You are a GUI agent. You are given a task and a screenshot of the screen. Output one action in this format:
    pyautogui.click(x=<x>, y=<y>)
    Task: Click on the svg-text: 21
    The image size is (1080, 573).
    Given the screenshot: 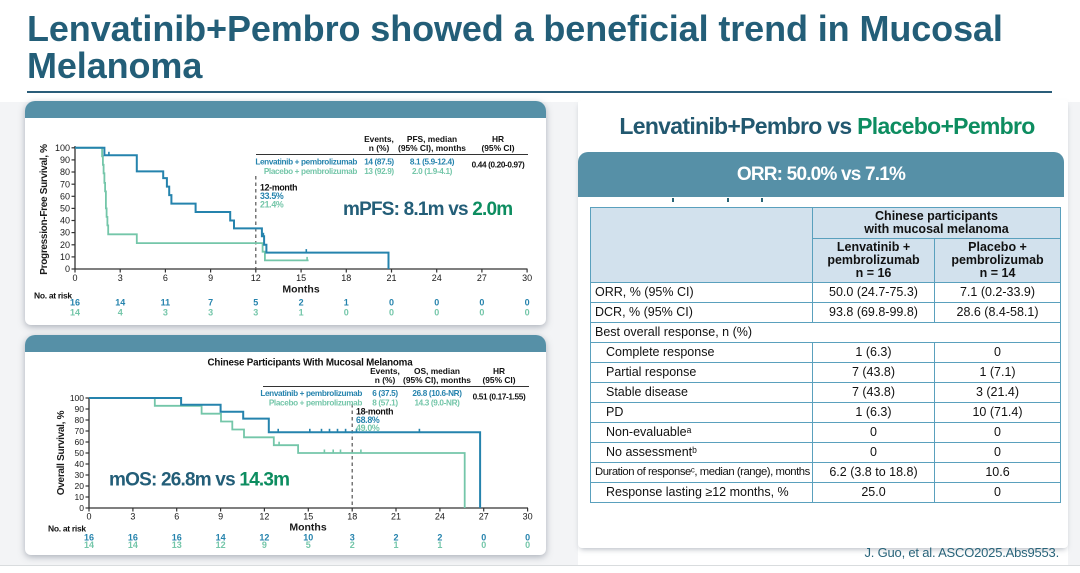 What is the action you would take?
    pyautogui.click(x=391, y=278)
    